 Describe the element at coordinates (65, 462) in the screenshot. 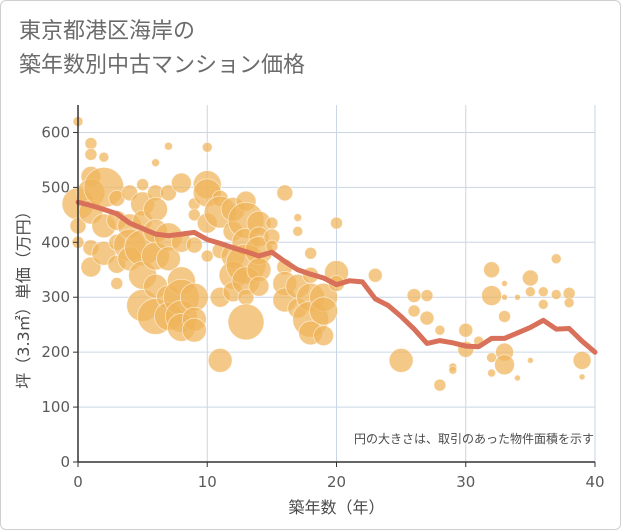

I see `y-tick-label-0: 0` at that location.